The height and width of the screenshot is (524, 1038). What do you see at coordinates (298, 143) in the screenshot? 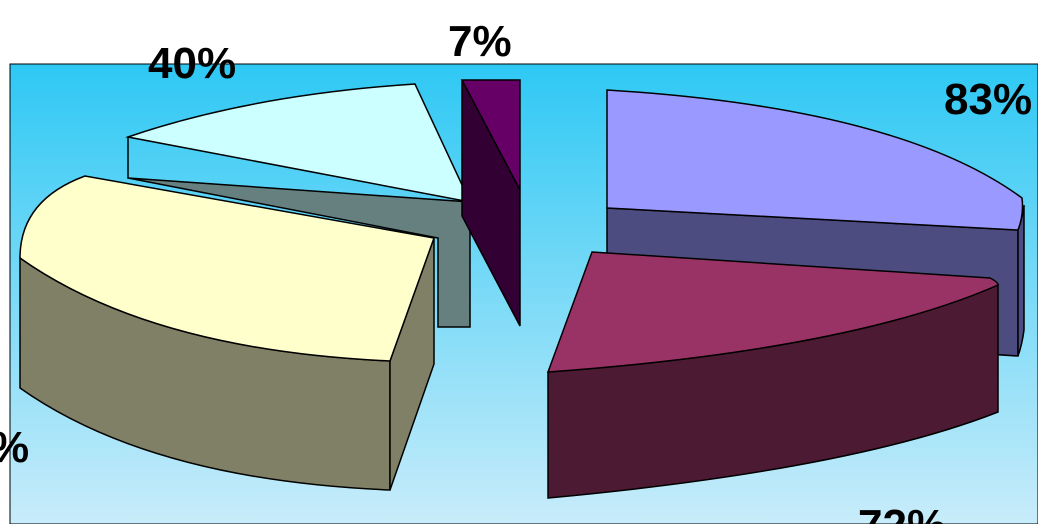
I see `slice-40-top` at bounding box center [298, 143].